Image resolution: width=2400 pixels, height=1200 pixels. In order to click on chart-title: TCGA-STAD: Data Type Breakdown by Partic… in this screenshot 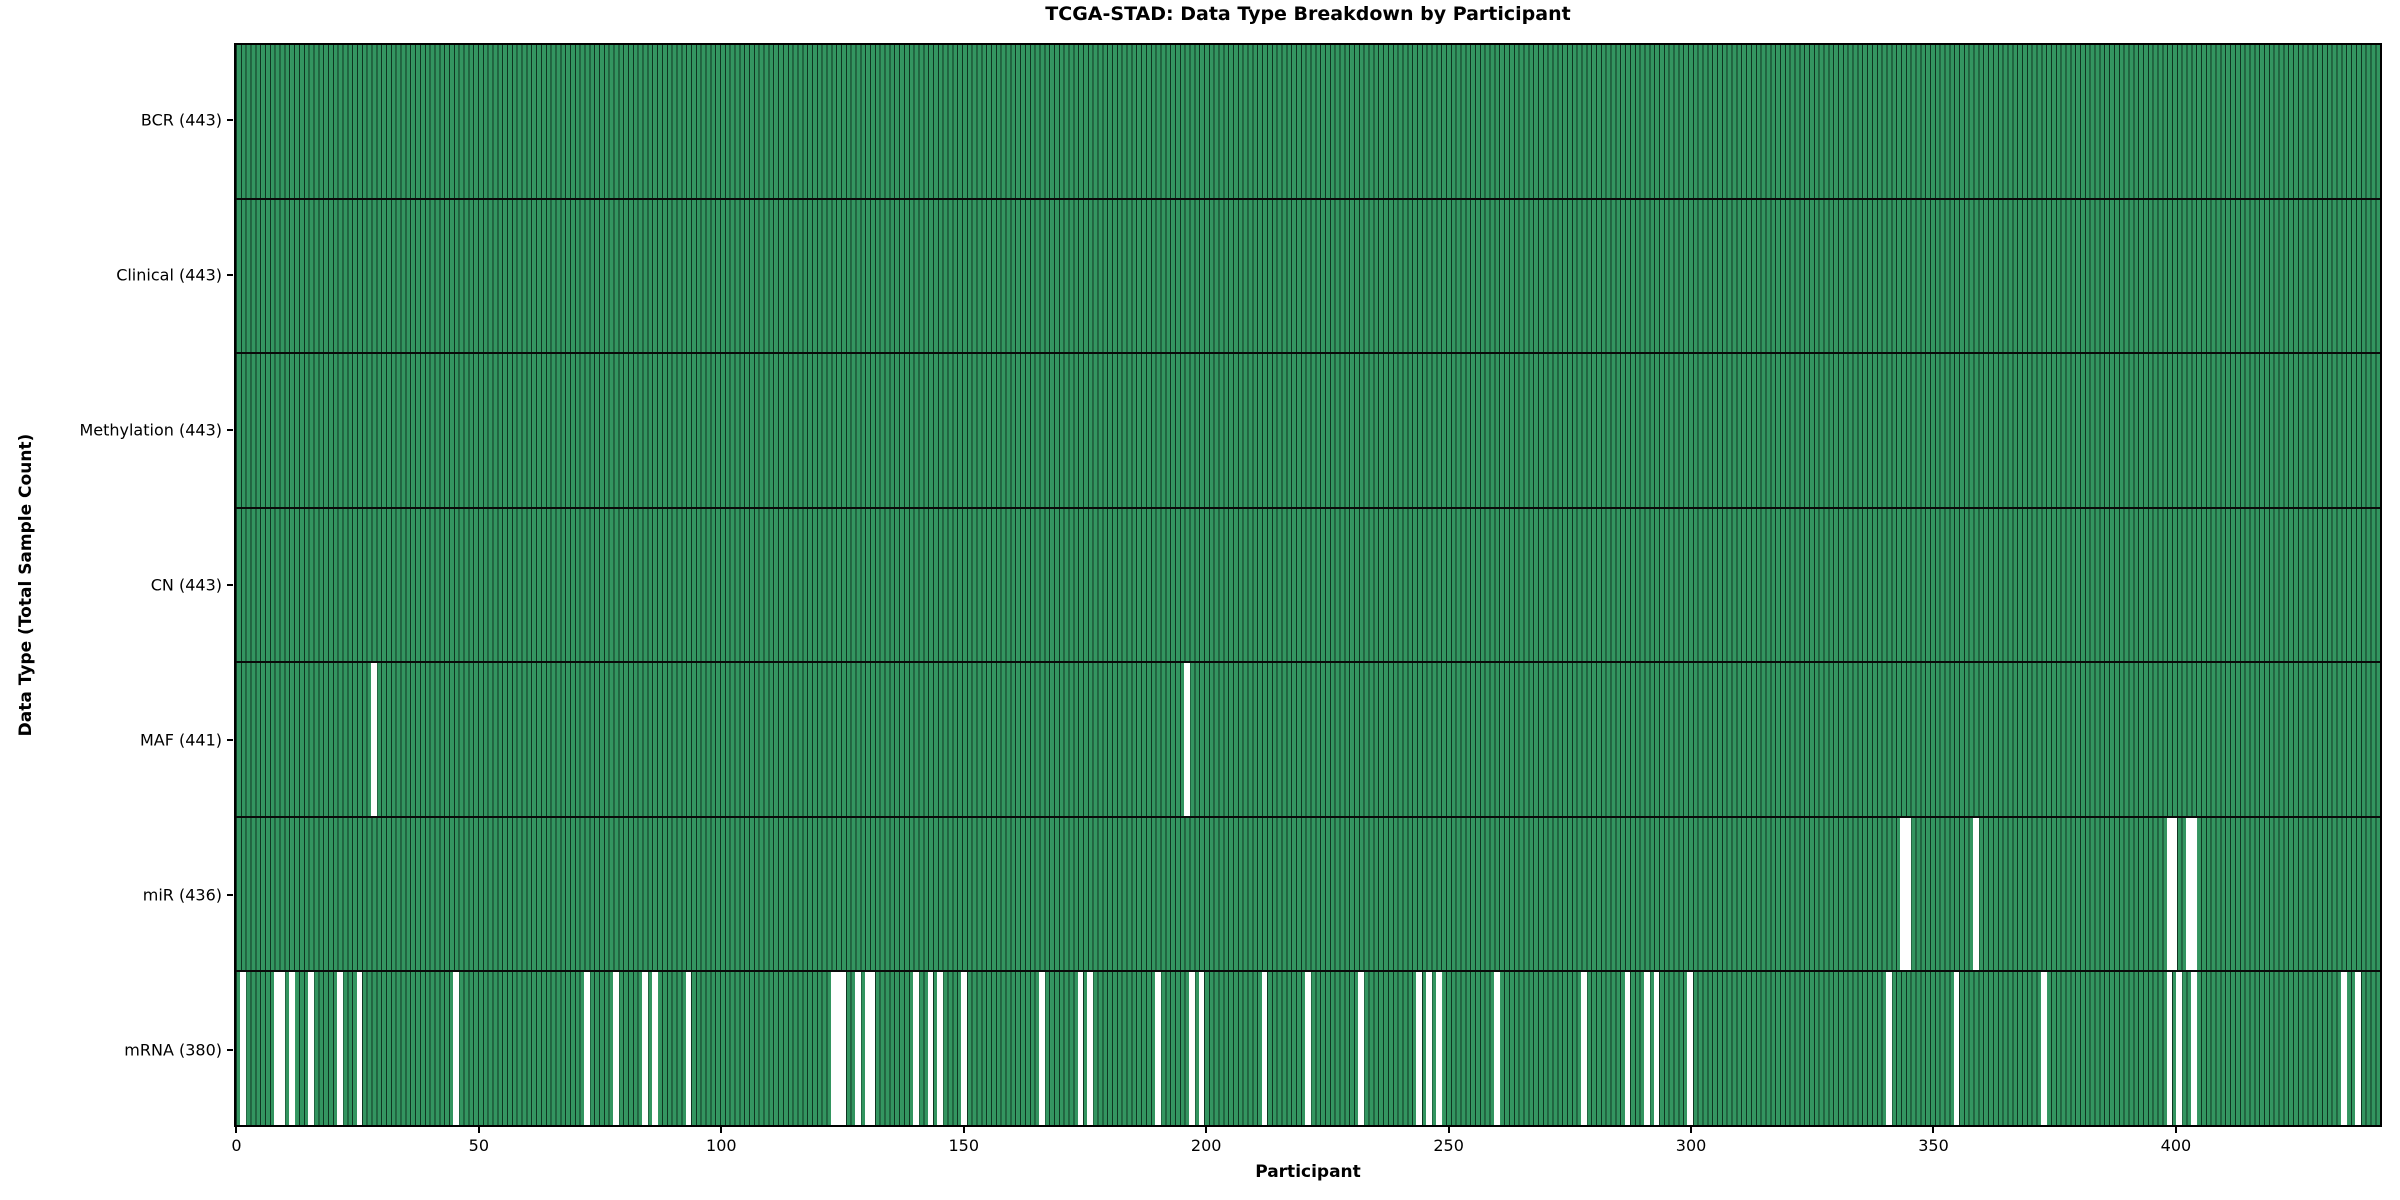, I will do `click(1308, 14)`.